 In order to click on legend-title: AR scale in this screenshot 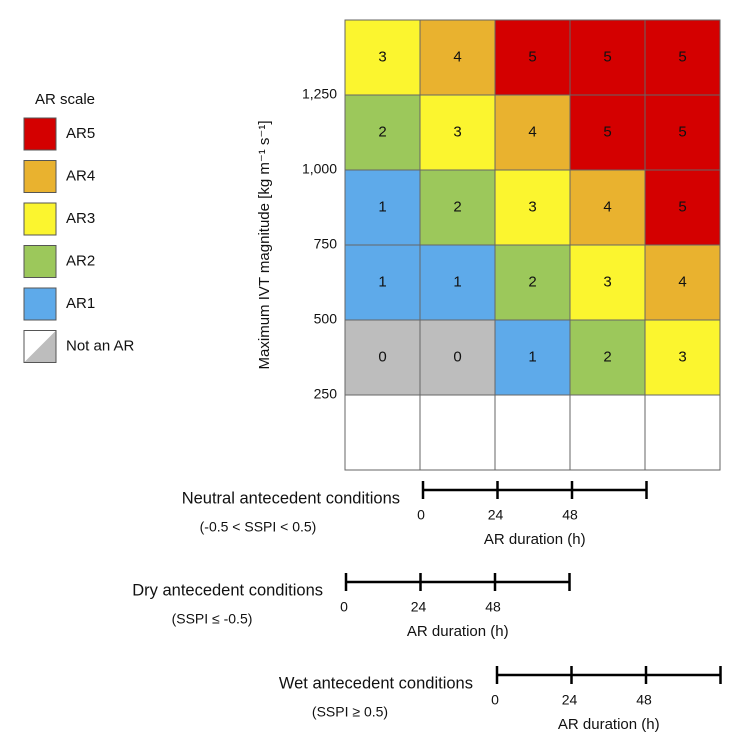, I will do `click(65, 99)`.